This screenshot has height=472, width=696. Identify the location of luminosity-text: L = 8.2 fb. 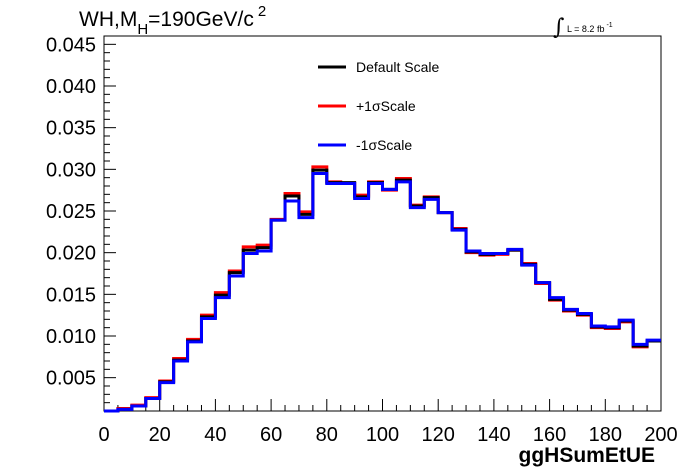
(585, 29).